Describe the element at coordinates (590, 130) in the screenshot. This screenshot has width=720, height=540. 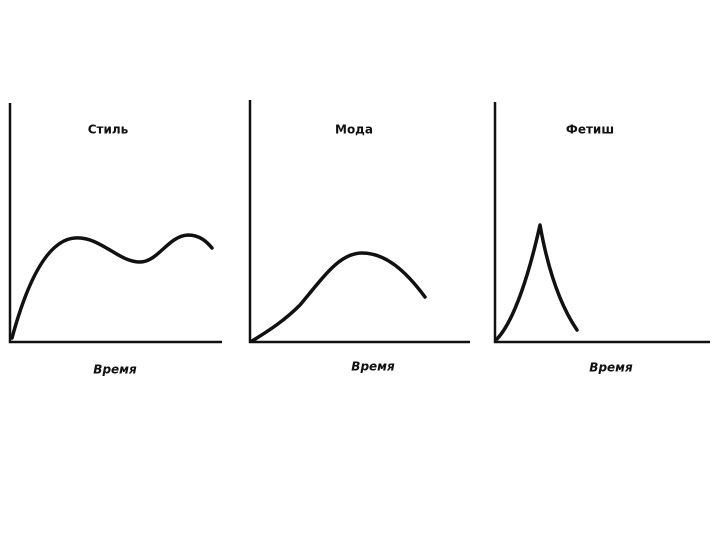
I see `panel-title: Фетиш` at that location.